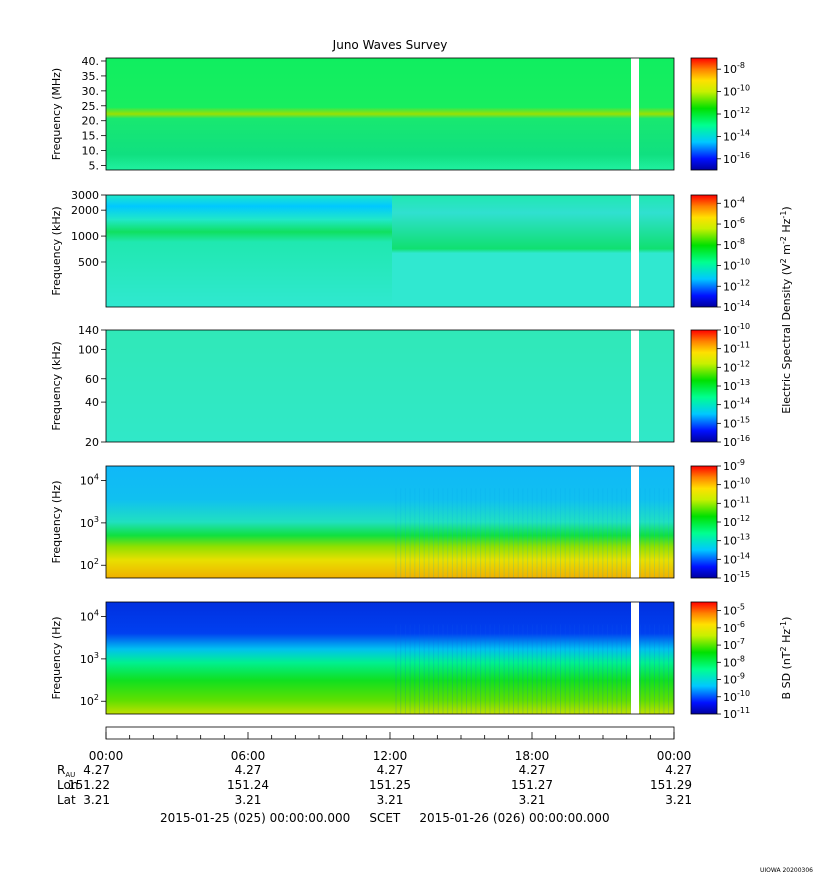  I want to click on colorbar-title-magnetic: B SD (nT2 Hz-1), so click(786, 658).